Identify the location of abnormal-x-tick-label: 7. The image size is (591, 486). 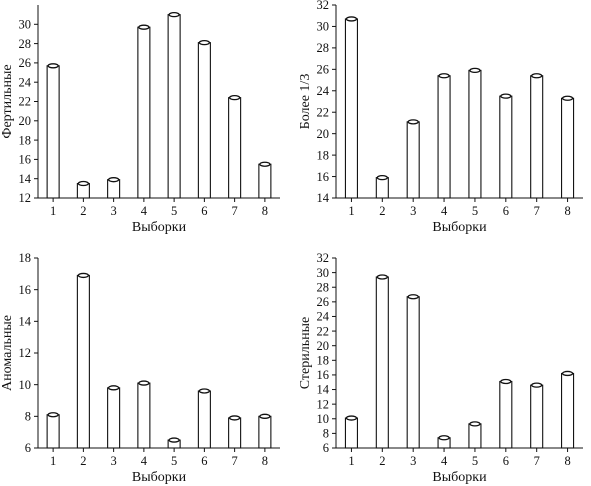
(235, 461).